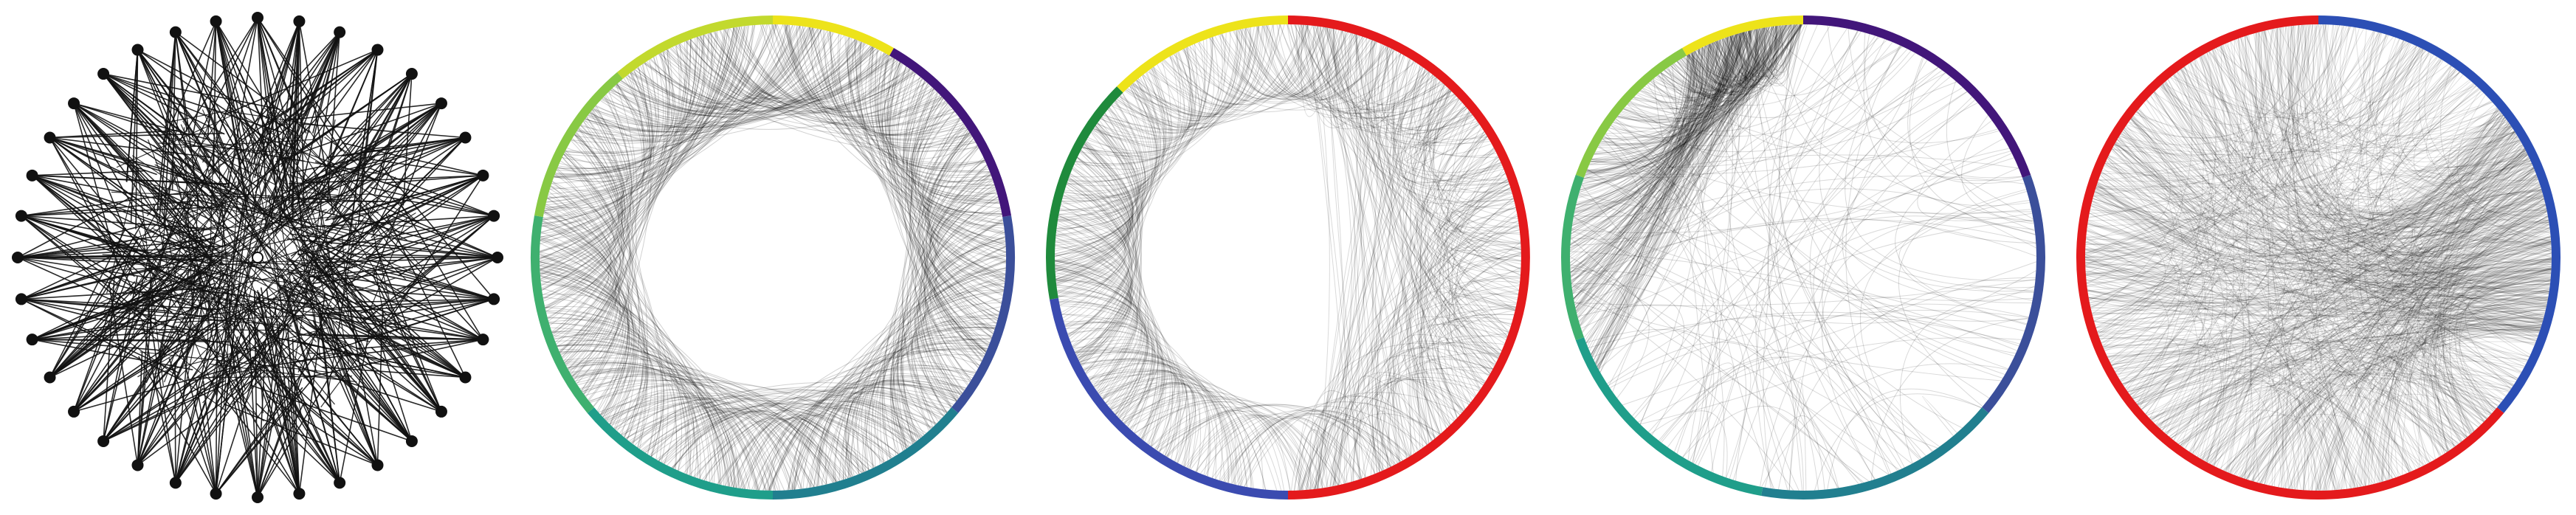 The height and width of the screenshot is (515, 2576). What do you see at coordinates (176, 483) in the screenshot?
I see `node` at bounding box center [176, 483].